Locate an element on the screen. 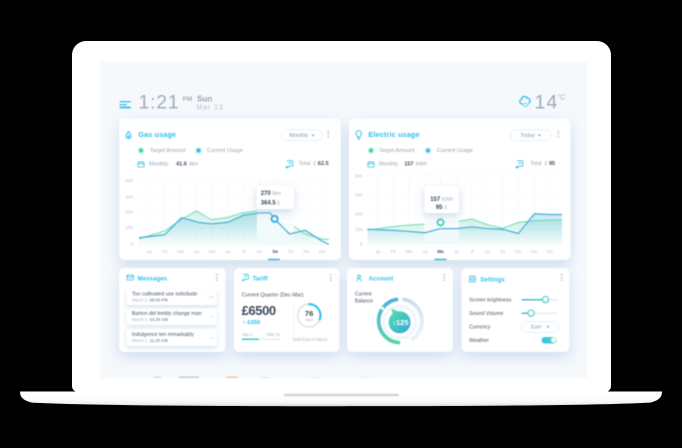 Image resolution: width=682 pixels, height=448 pixels. svg-text: 400 is located at coordinates (129, 196).